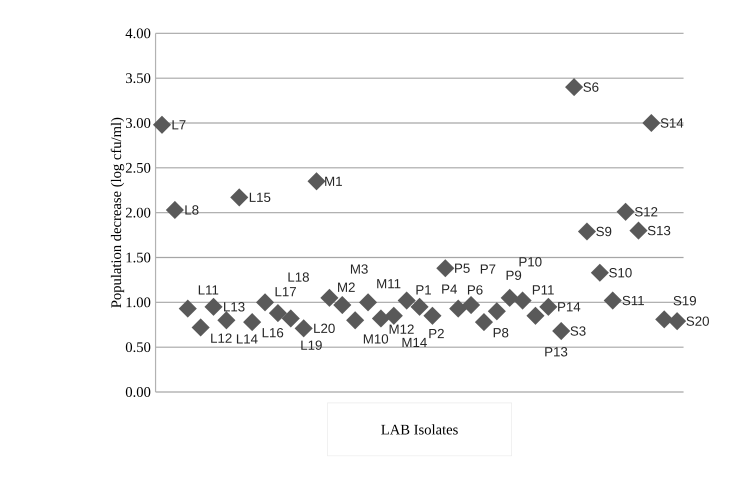 The height and width of the screenshot is (488, 742). What do you see at coordinates (646, 211) in the screenshot?
I see `annotation: S12` at bounding box center [646, 211].